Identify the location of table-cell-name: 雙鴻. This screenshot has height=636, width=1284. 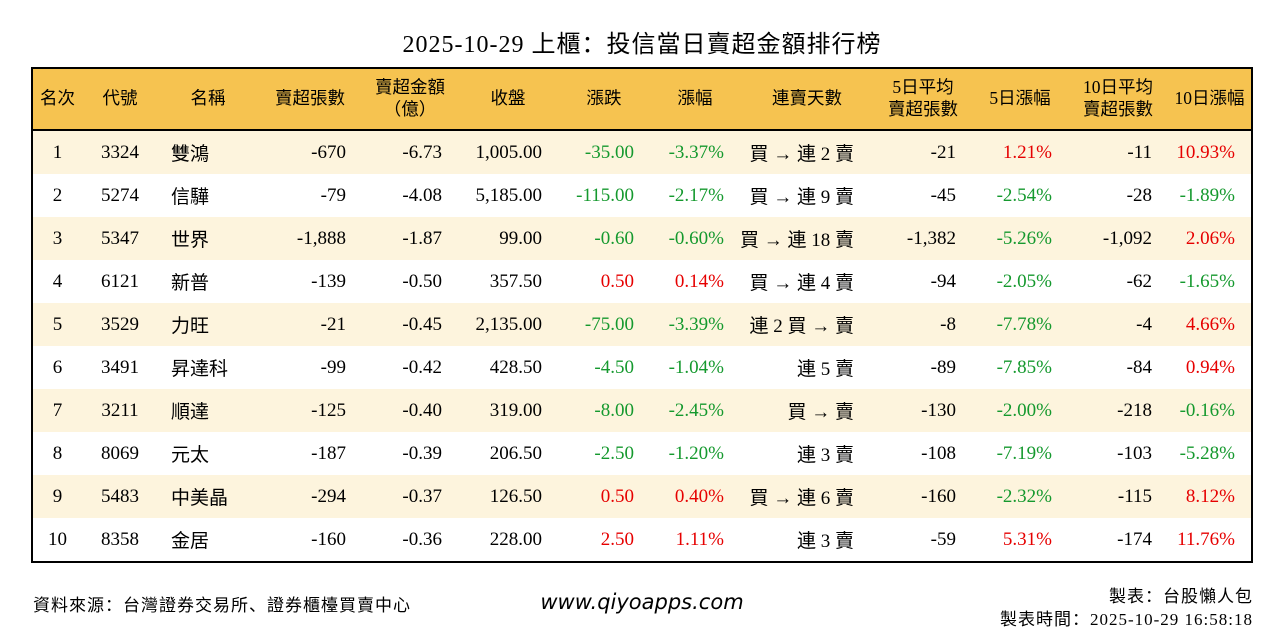
(190, 154).